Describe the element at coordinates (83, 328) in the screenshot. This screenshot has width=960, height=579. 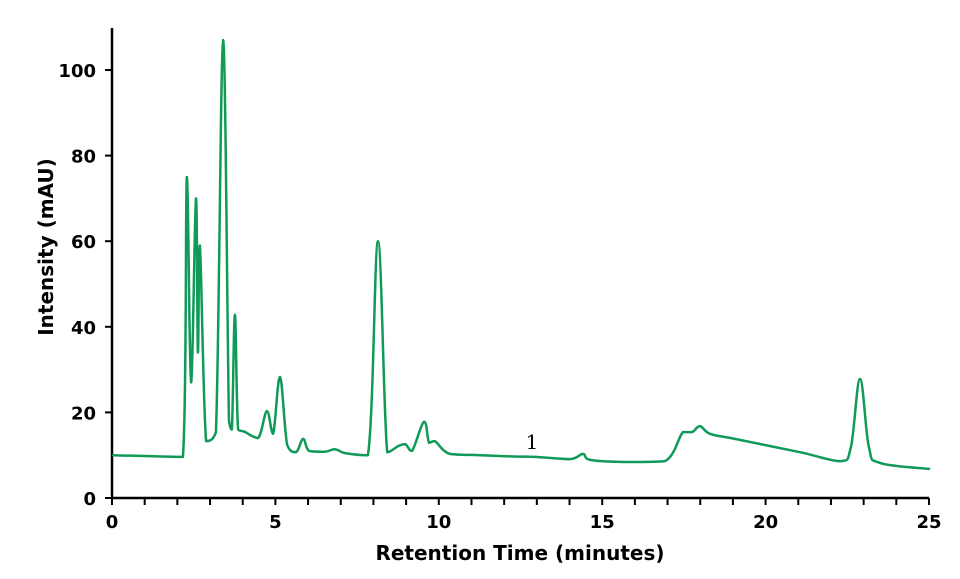
I see `y-tick-label: 40` at that location.